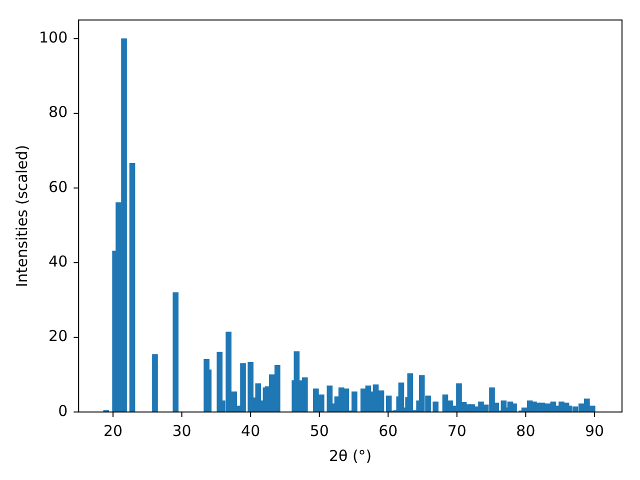 This screenshot has height=480, width=640. Describe the element at coordinates (182, 431) in the screenshot. I see `x-tick-label: 30` at that location.